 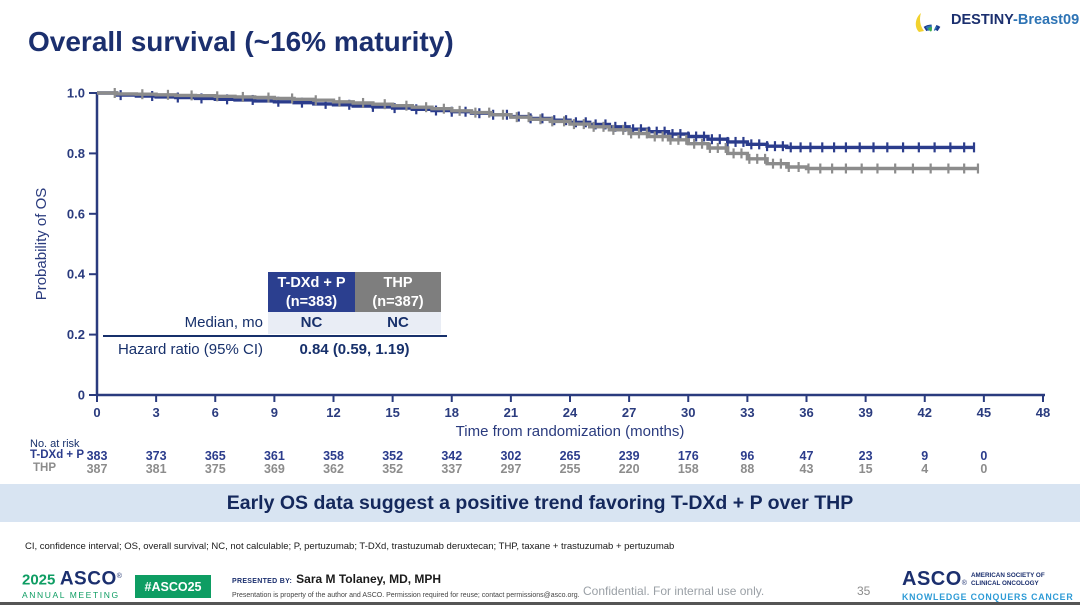 I want to click on x-tick-label: 6, so click(x=215, y=412).